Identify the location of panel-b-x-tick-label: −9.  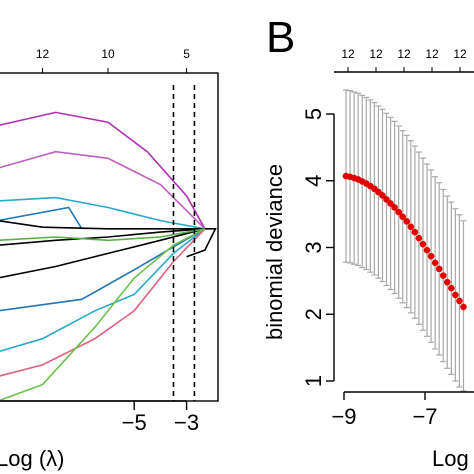
(343, 416).